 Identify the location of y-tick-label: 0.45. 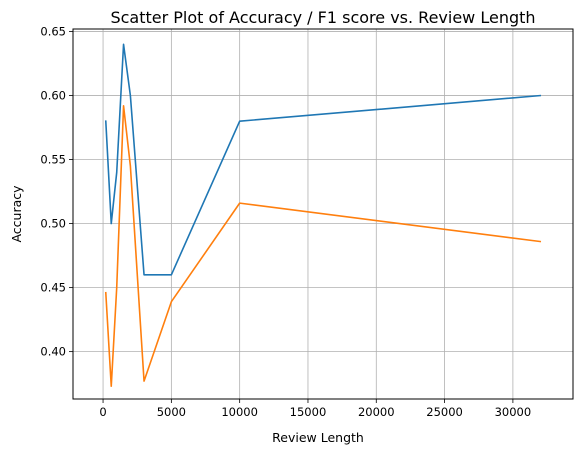
(53, 288).